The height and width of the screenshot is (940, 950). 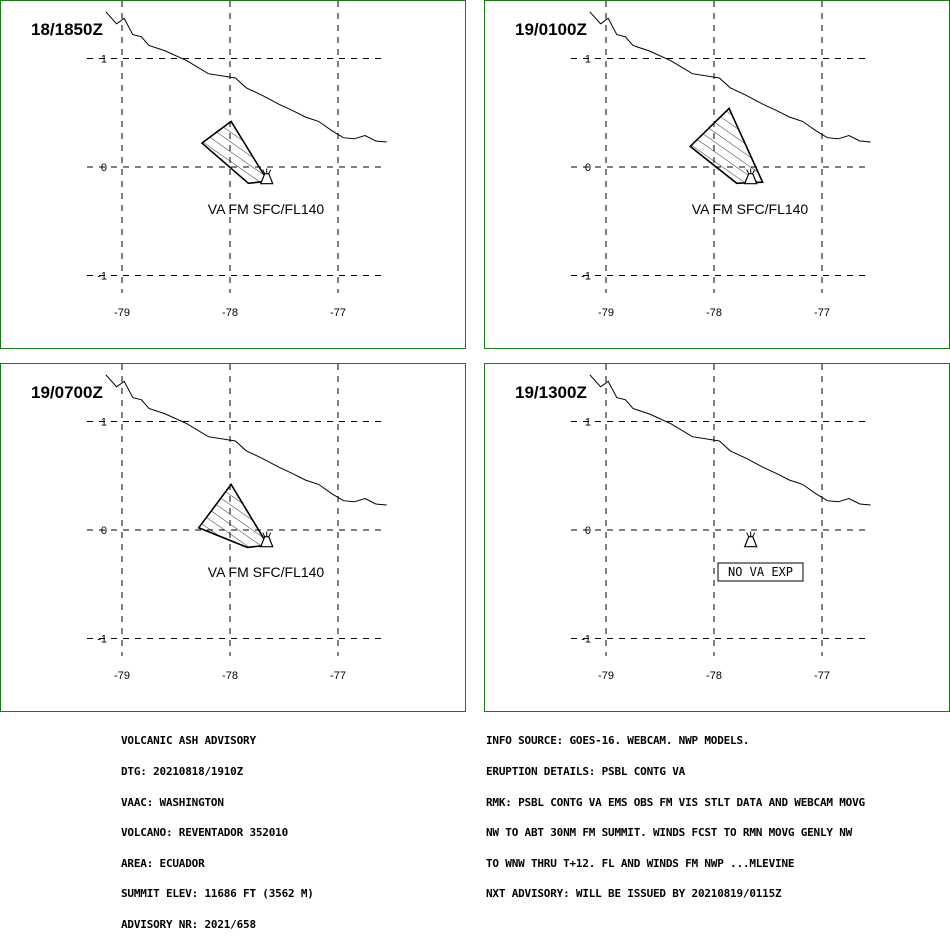 I want to click on advisory-line: VAAC: WASHINGTON, so click(x=172, y=802).